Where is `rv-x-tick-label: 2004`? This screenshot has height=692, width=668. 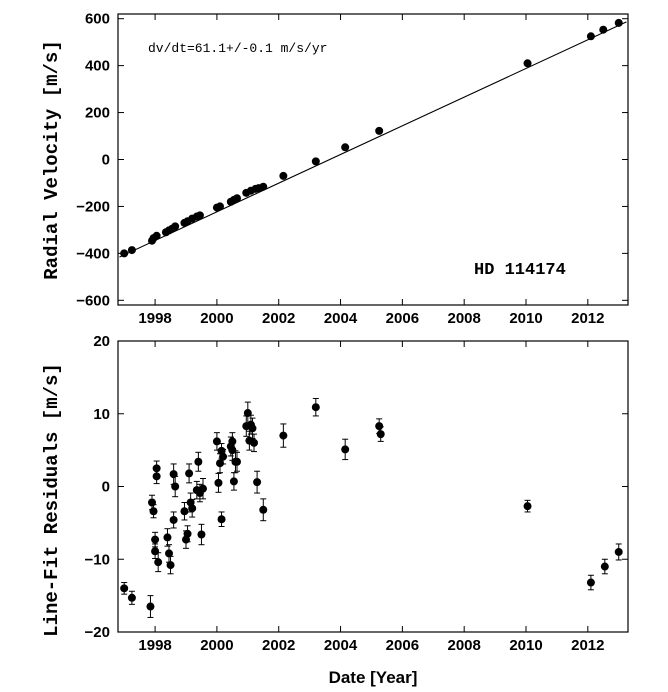
rv-x-tick-label: 2004 is located at coordinates (341, 318).